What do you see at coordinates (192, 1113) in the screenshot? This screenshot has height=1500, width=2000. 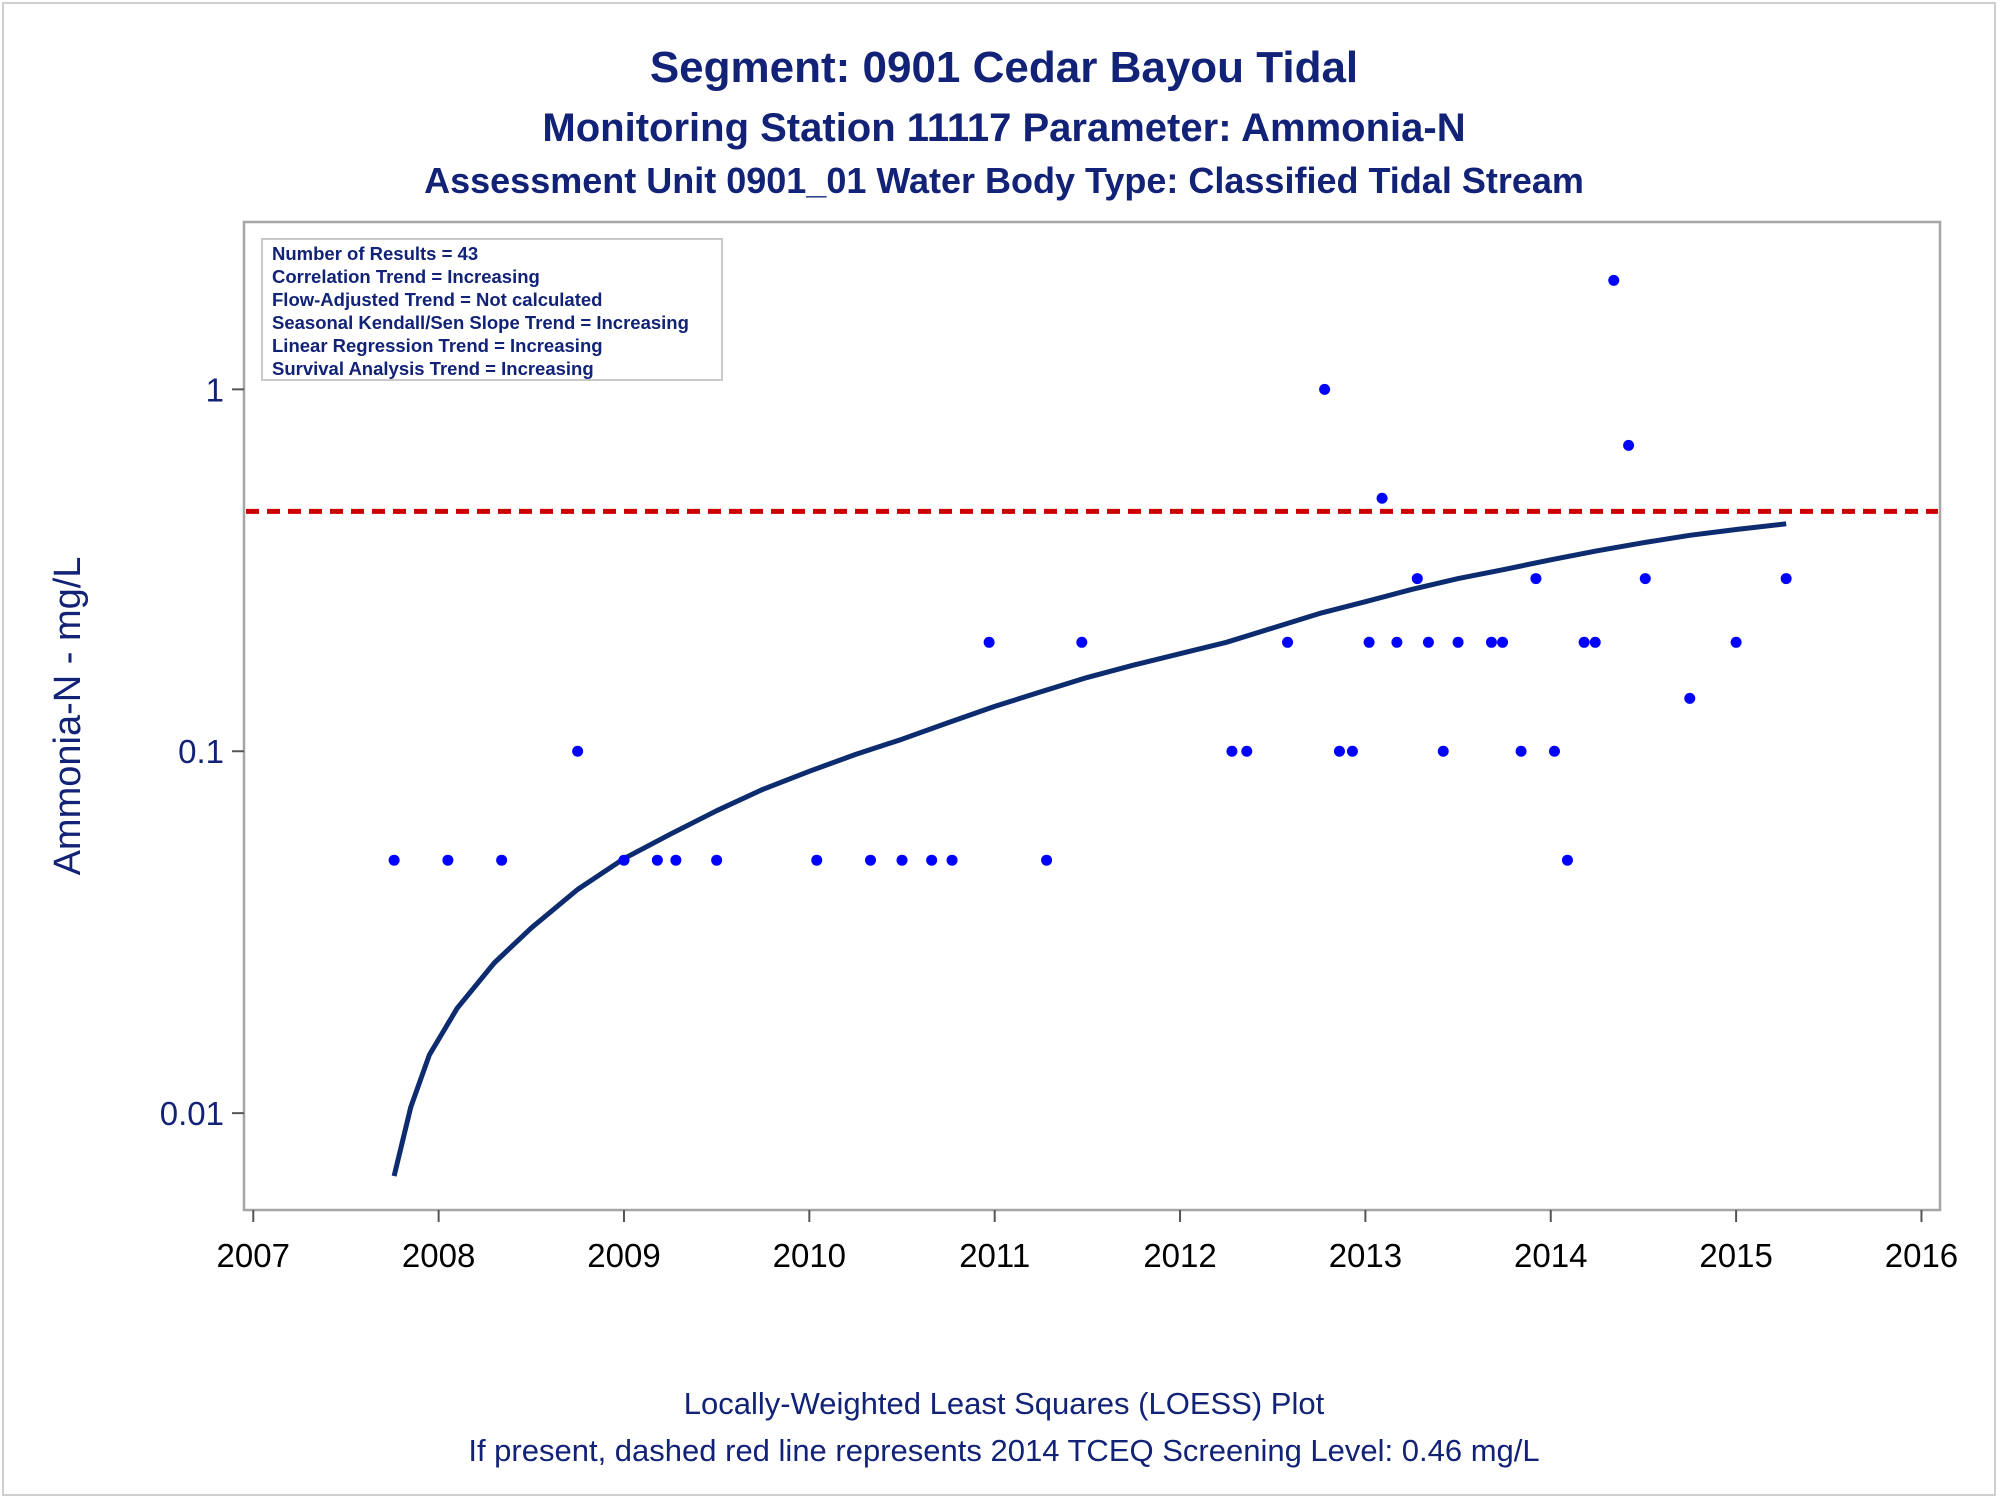 I see `y-tick-label: 0.01` at bounding box center [192, 1113].